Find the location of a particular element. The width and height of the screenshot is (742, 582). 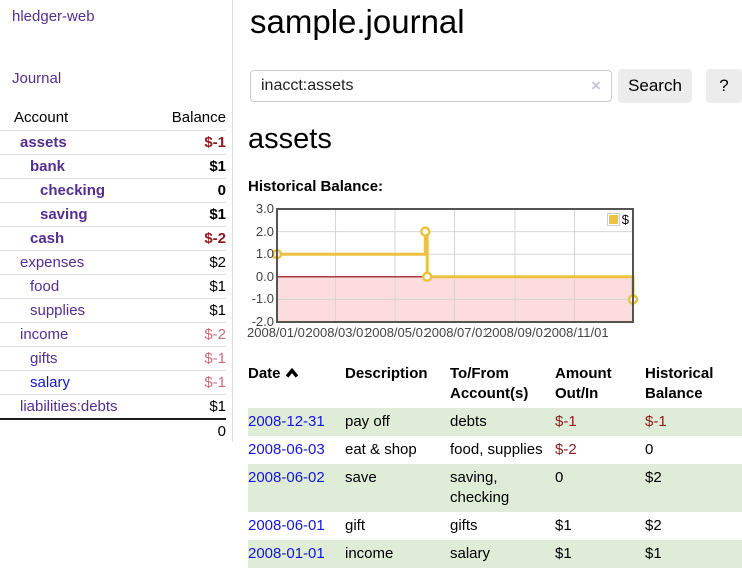

balance-column-header: Balance is located at coordinates (198, 117).